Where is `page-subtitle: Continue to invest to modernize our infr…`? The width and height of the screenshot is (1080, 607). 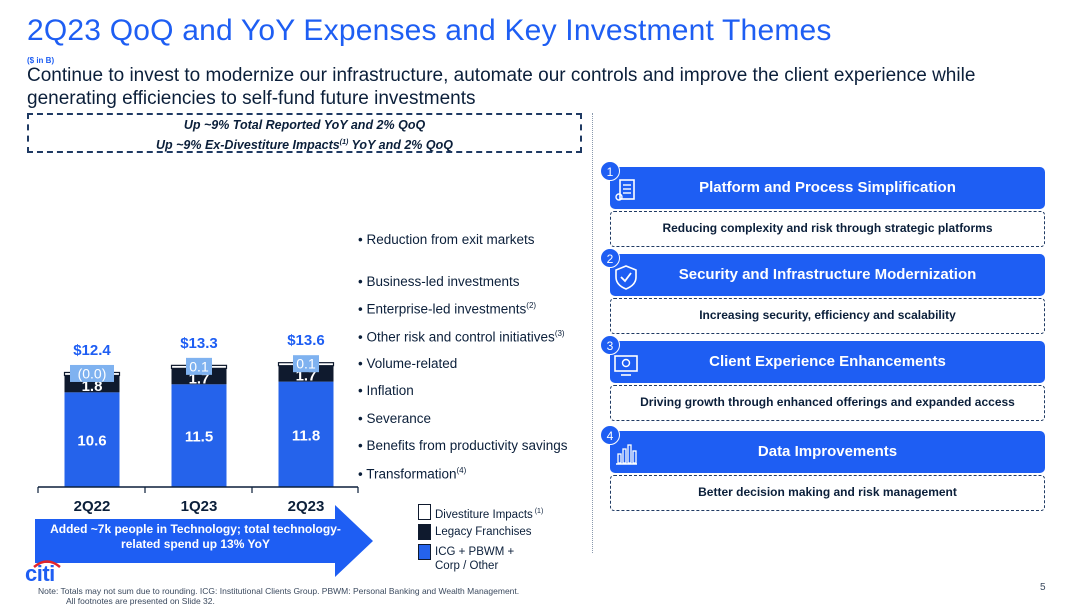
page-subtitle: Continue to invest to modernize our infr… is located at coordinates (501, 87).